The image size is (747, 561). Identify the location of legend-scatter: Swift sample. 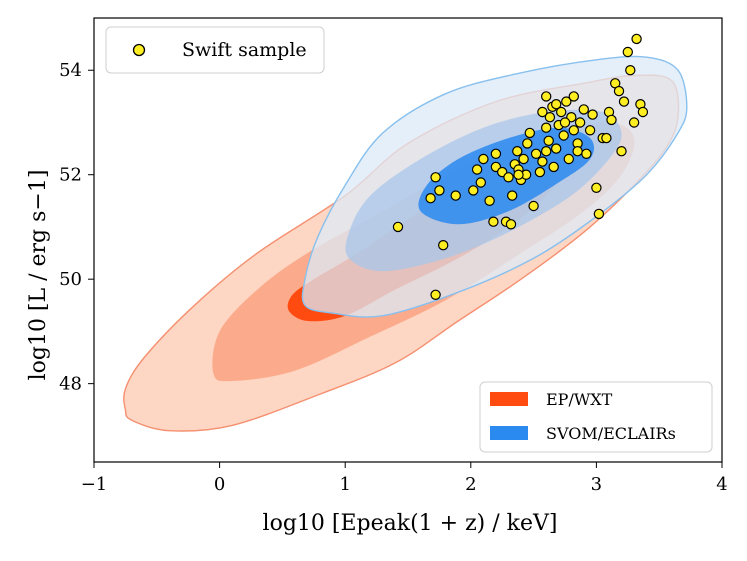
(215, 50).